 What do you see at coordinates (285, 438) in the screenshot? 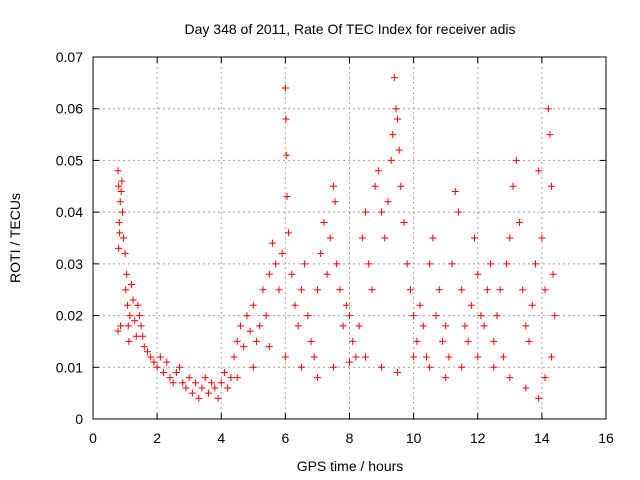
I see `x-tick-label: 6` at bounding box center [285, 438].